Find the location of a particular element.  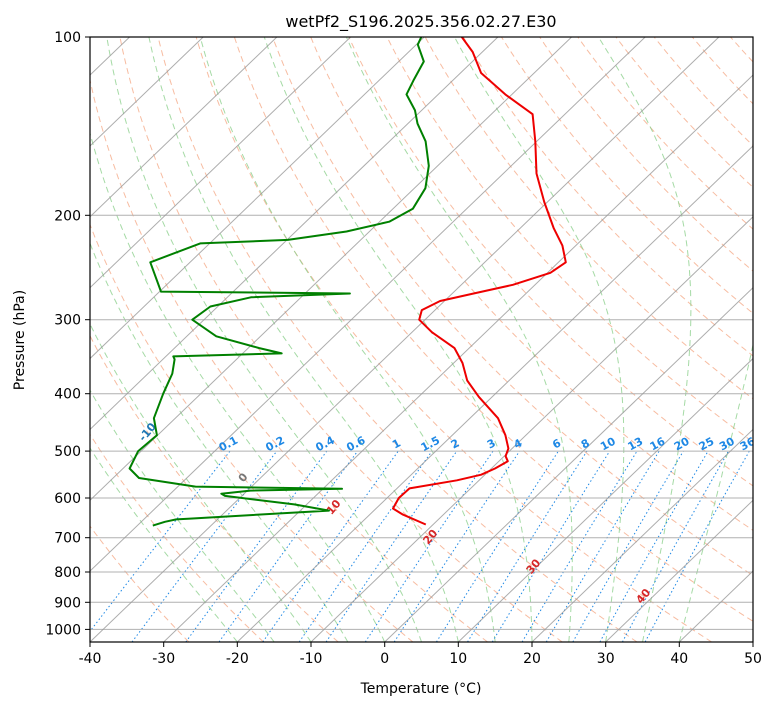

chart-title: wetPf2_S196.2025.356.02.27.E30 is located at coordinates (420, 22).